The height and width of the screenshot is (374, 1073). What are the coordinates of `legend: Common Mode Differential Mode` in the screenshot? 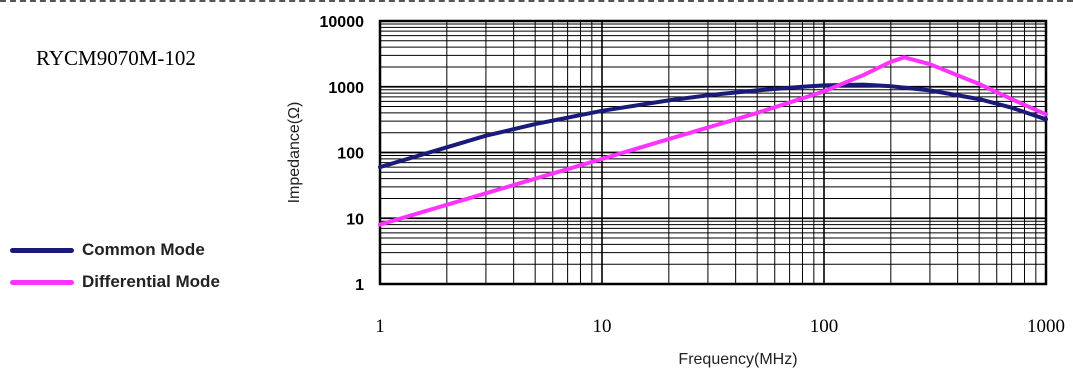 It's located at (115, 266).